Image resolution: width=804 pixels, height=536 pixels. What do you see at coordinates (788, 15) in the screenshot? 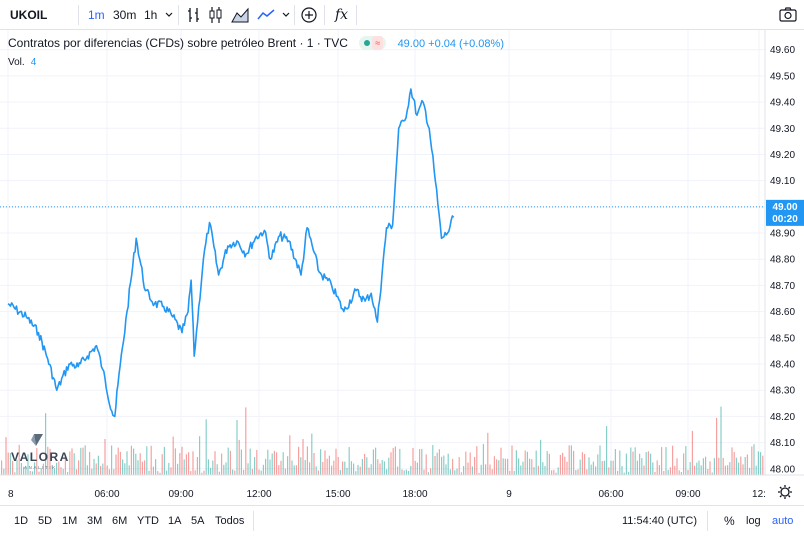
I see `camera-icon` at bounding box center [788, 15].